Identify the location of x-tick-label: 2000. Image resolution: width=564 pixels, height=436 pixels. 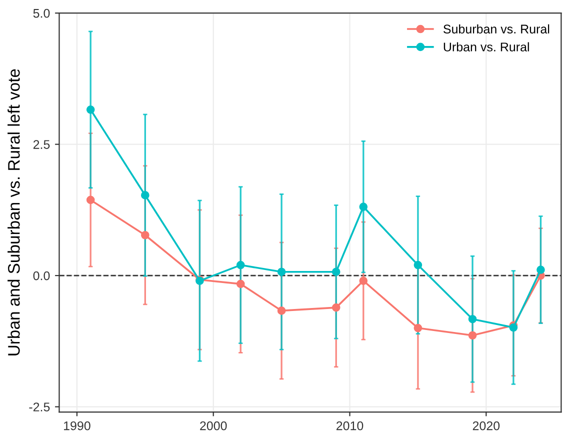
(213, 425).